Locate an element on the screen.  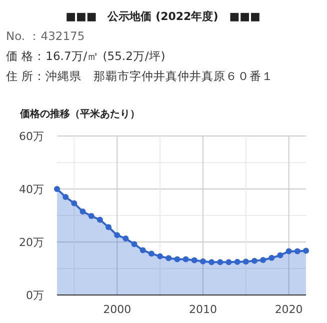
chart-subtitle: 価格の推移（平米あたり） is located at coordinates (79, 114).